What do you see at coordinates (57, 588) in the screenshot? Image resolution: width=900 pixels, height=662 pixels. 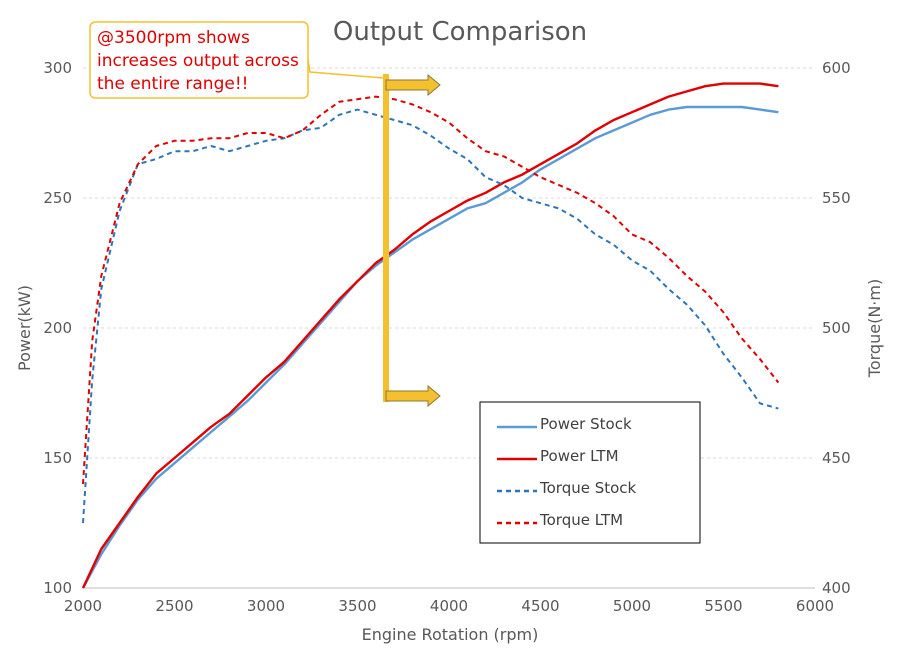 I see `y-tick-label-0: 100` at bounding box center [57, 588].